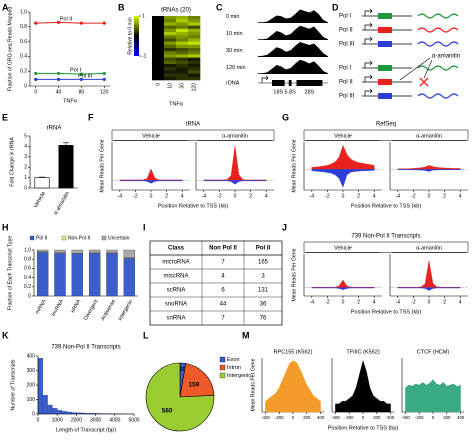  Describe the element at coordinates (223, 305) in the screenshot. I see `table-cell: 44` at that location.